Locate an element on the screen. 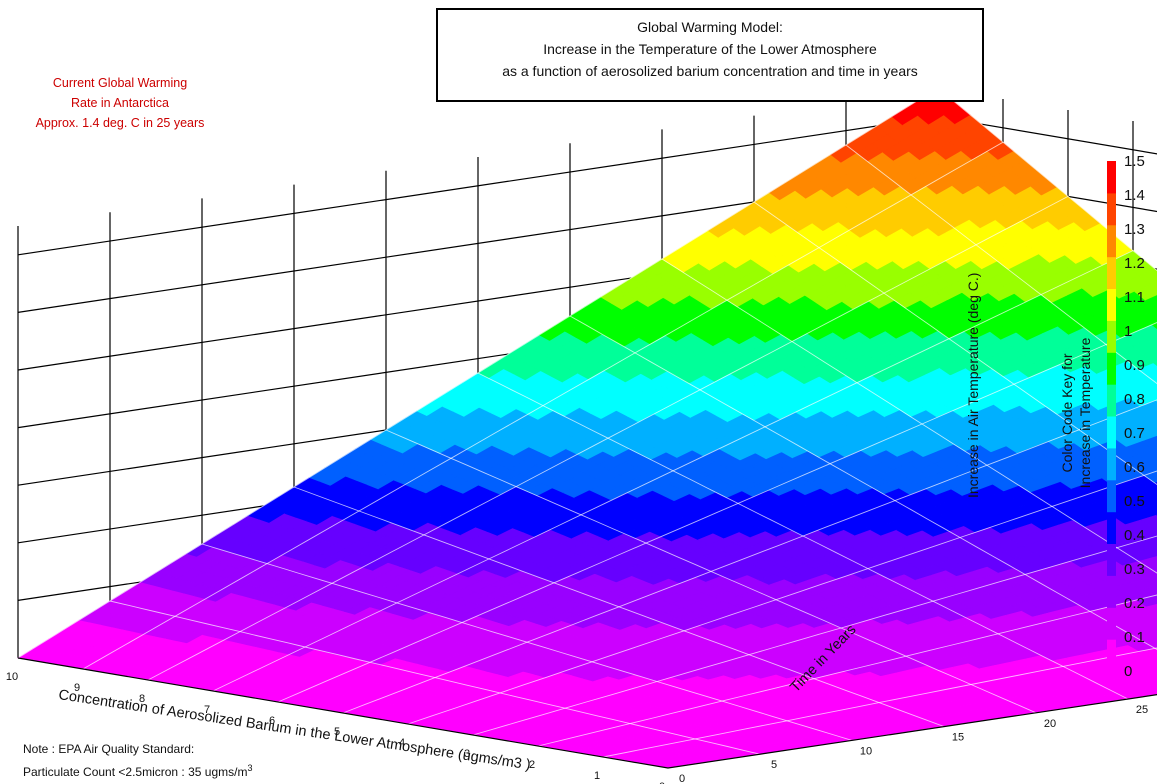  color-key-label: 0.5 is located at coordinates (1134, 501).